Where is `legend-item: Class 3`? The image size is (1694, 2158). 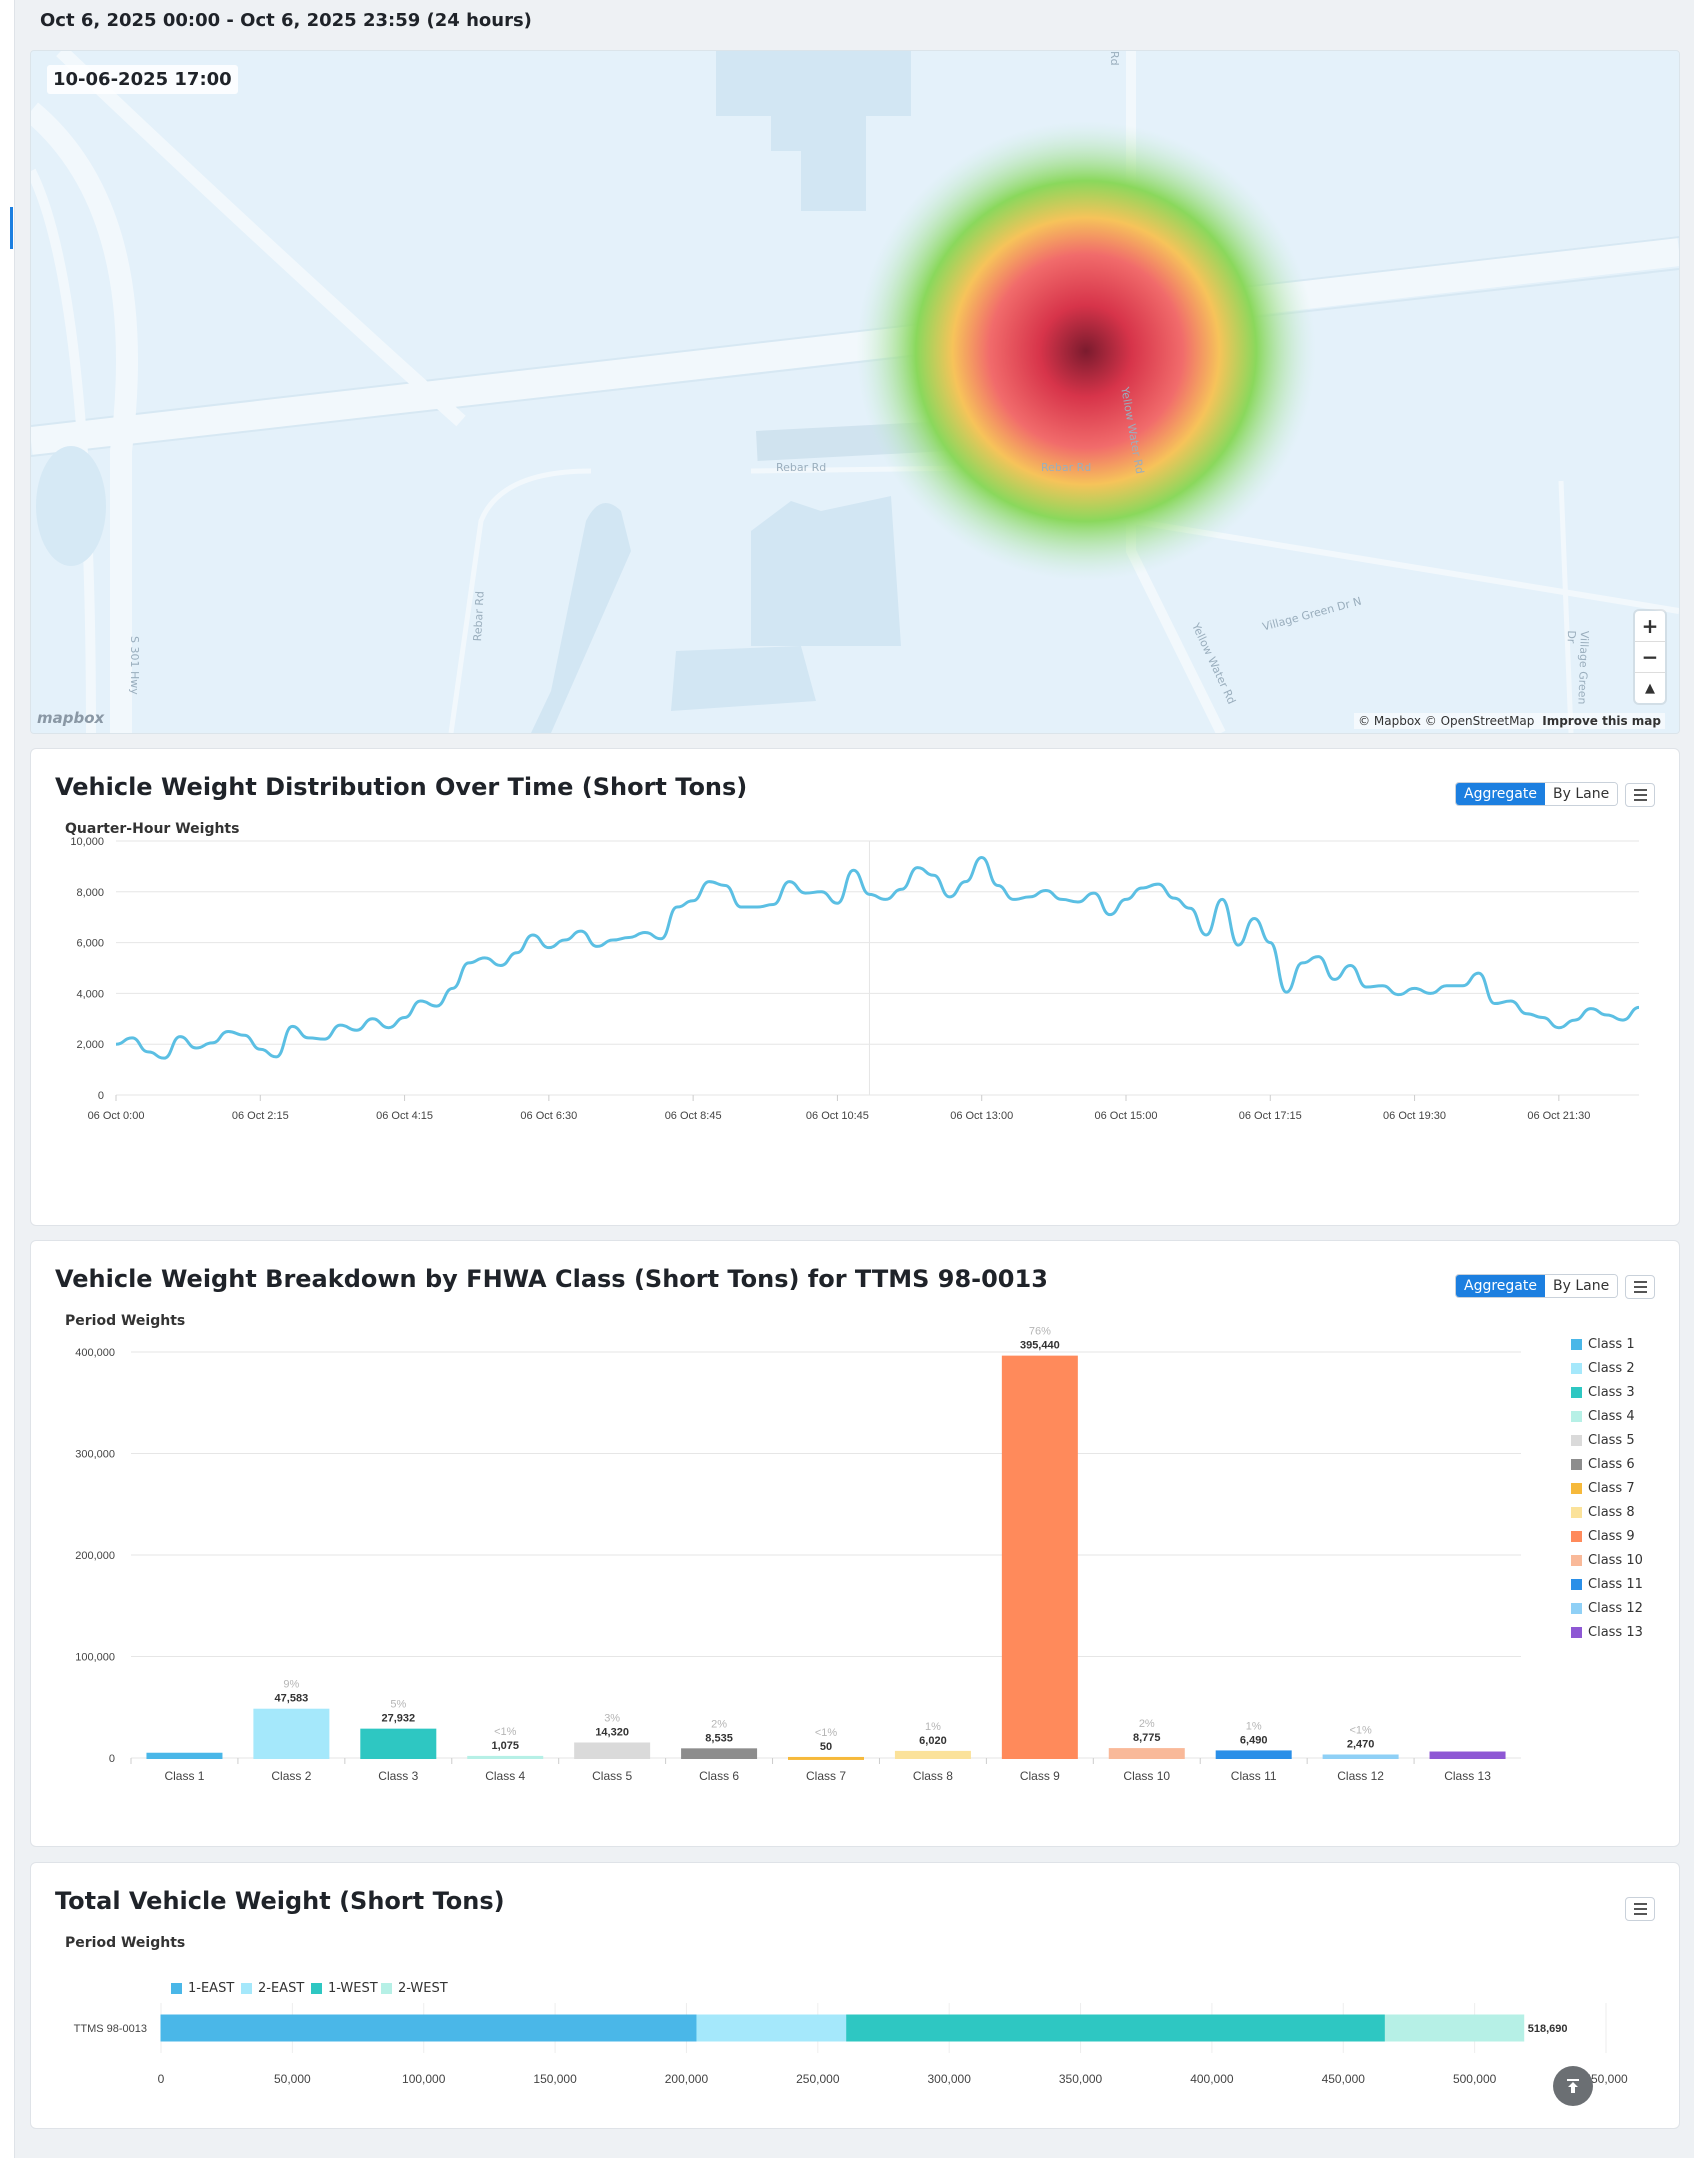
legend-item: Class 3 is located at coordinates (1603, 1392).